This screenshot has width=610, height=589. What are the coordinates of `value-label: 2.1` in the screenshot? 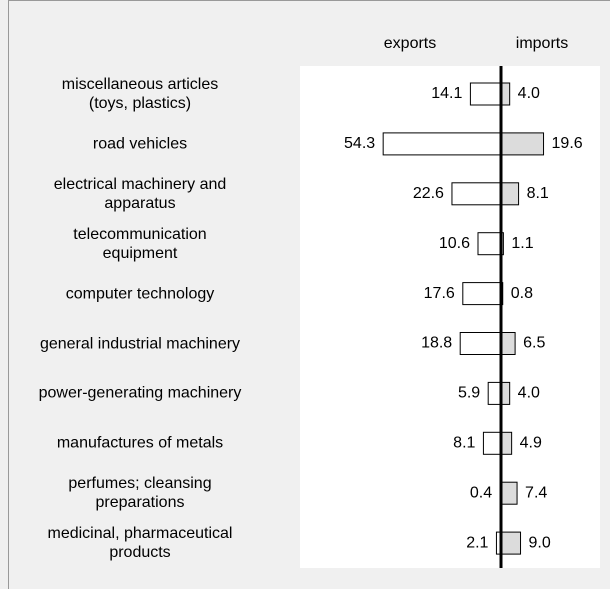 It's located at (477, 542).